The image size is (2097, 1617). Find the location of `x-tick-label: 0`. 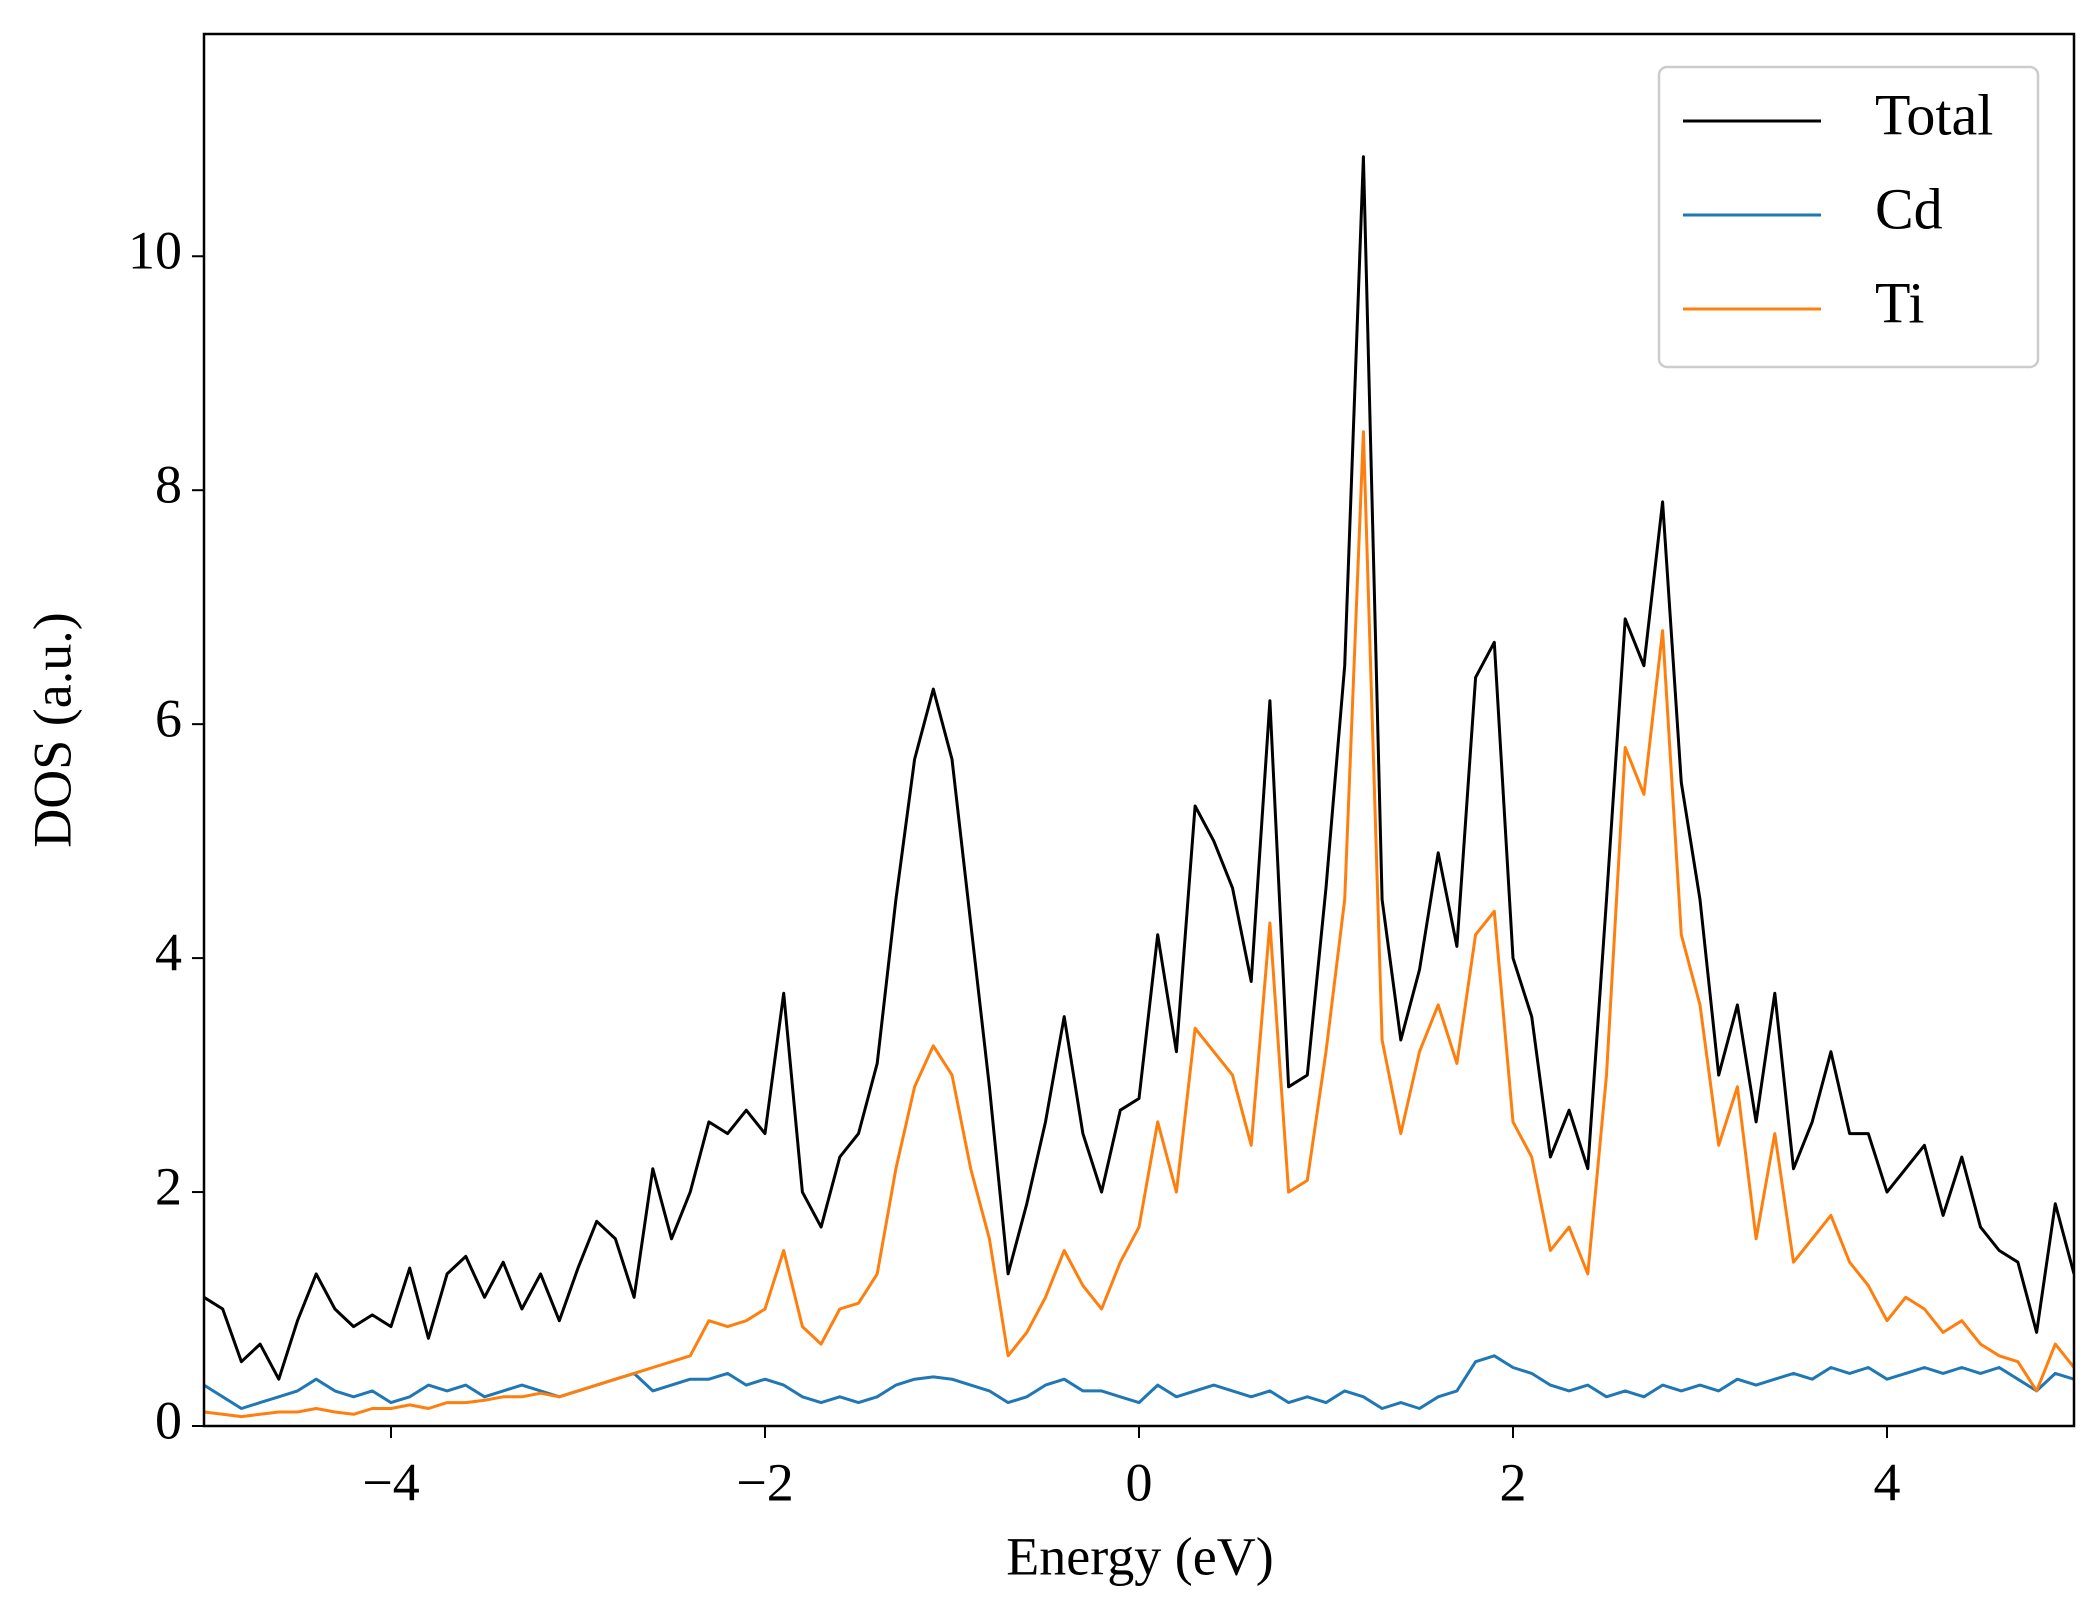

x-tick-label: 0 is located at coordinates (1139, 1482).